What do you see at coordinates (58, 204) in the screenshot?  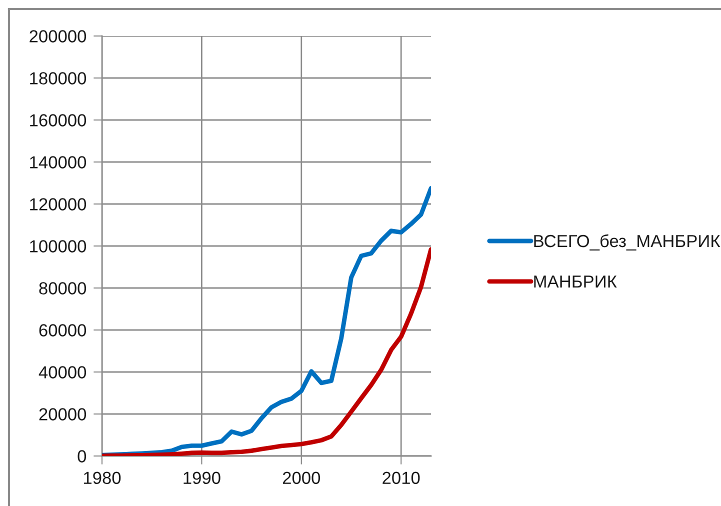 I see `y-tick-label: 120000` at bounding box center [58, 204].